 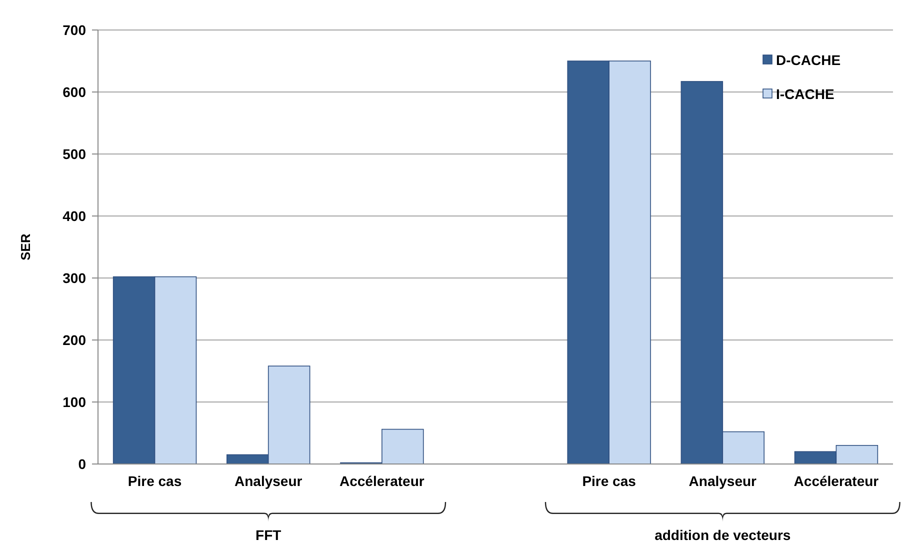 What do you see at coordinates (74, 340) in the screenshot?
I see `y-tick-label: 200` at bounding box center [74, 340].